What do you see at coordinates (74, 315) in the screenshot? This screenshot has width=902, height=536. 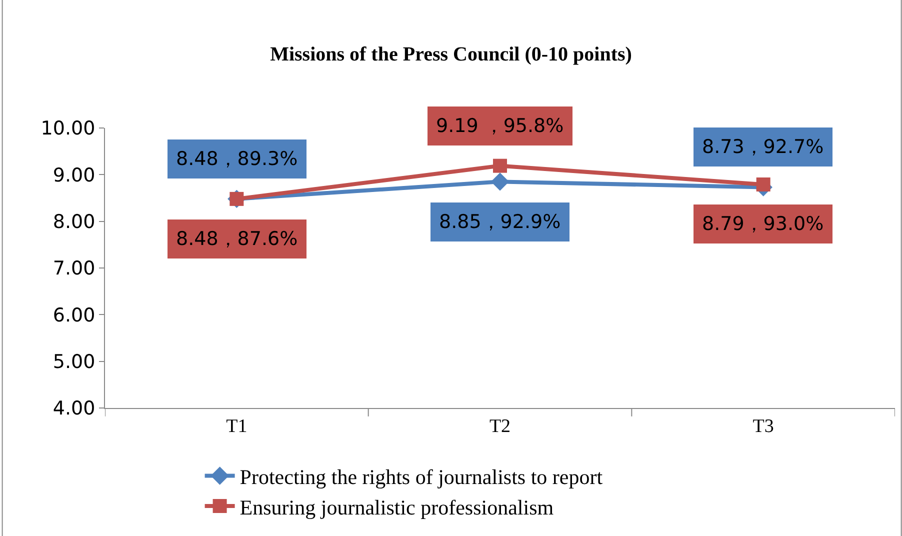 I see `y-tick-label: 6.00` at bounding box center [74, 315].